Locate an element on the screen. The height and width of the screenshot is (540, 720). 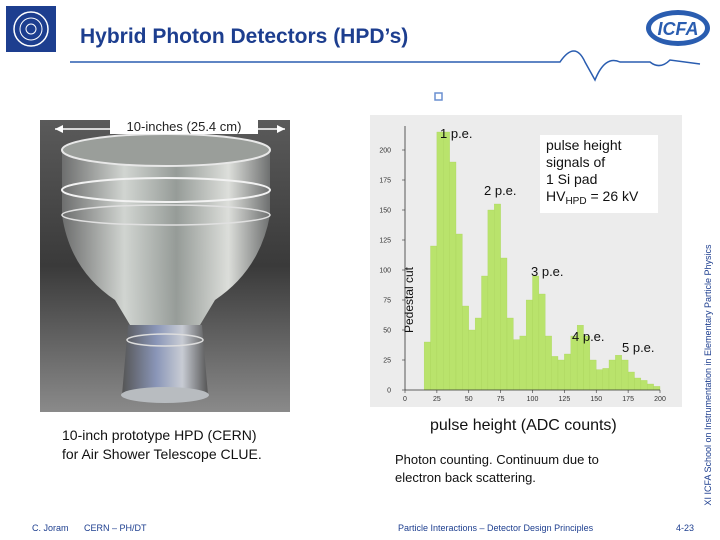
hv-main: HV is located at coordinates (556, 196).